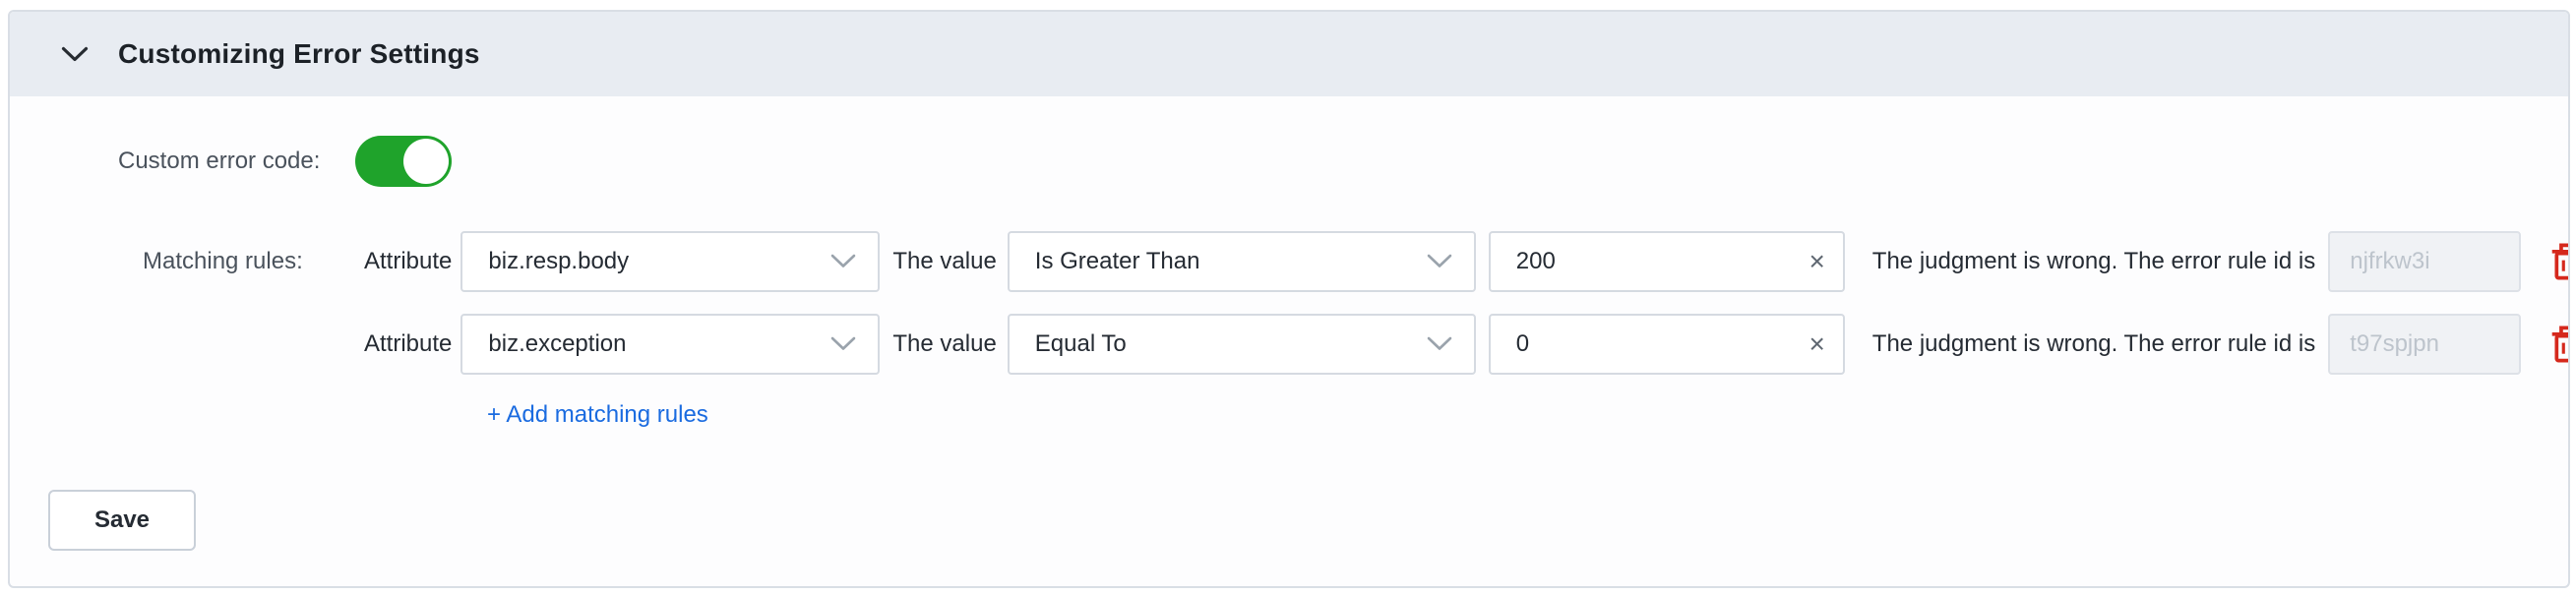 The height and width of the screenshot is (594, 2576). I want to click on add-matching-rules-link: + Add matching rules, so click(597, 414).